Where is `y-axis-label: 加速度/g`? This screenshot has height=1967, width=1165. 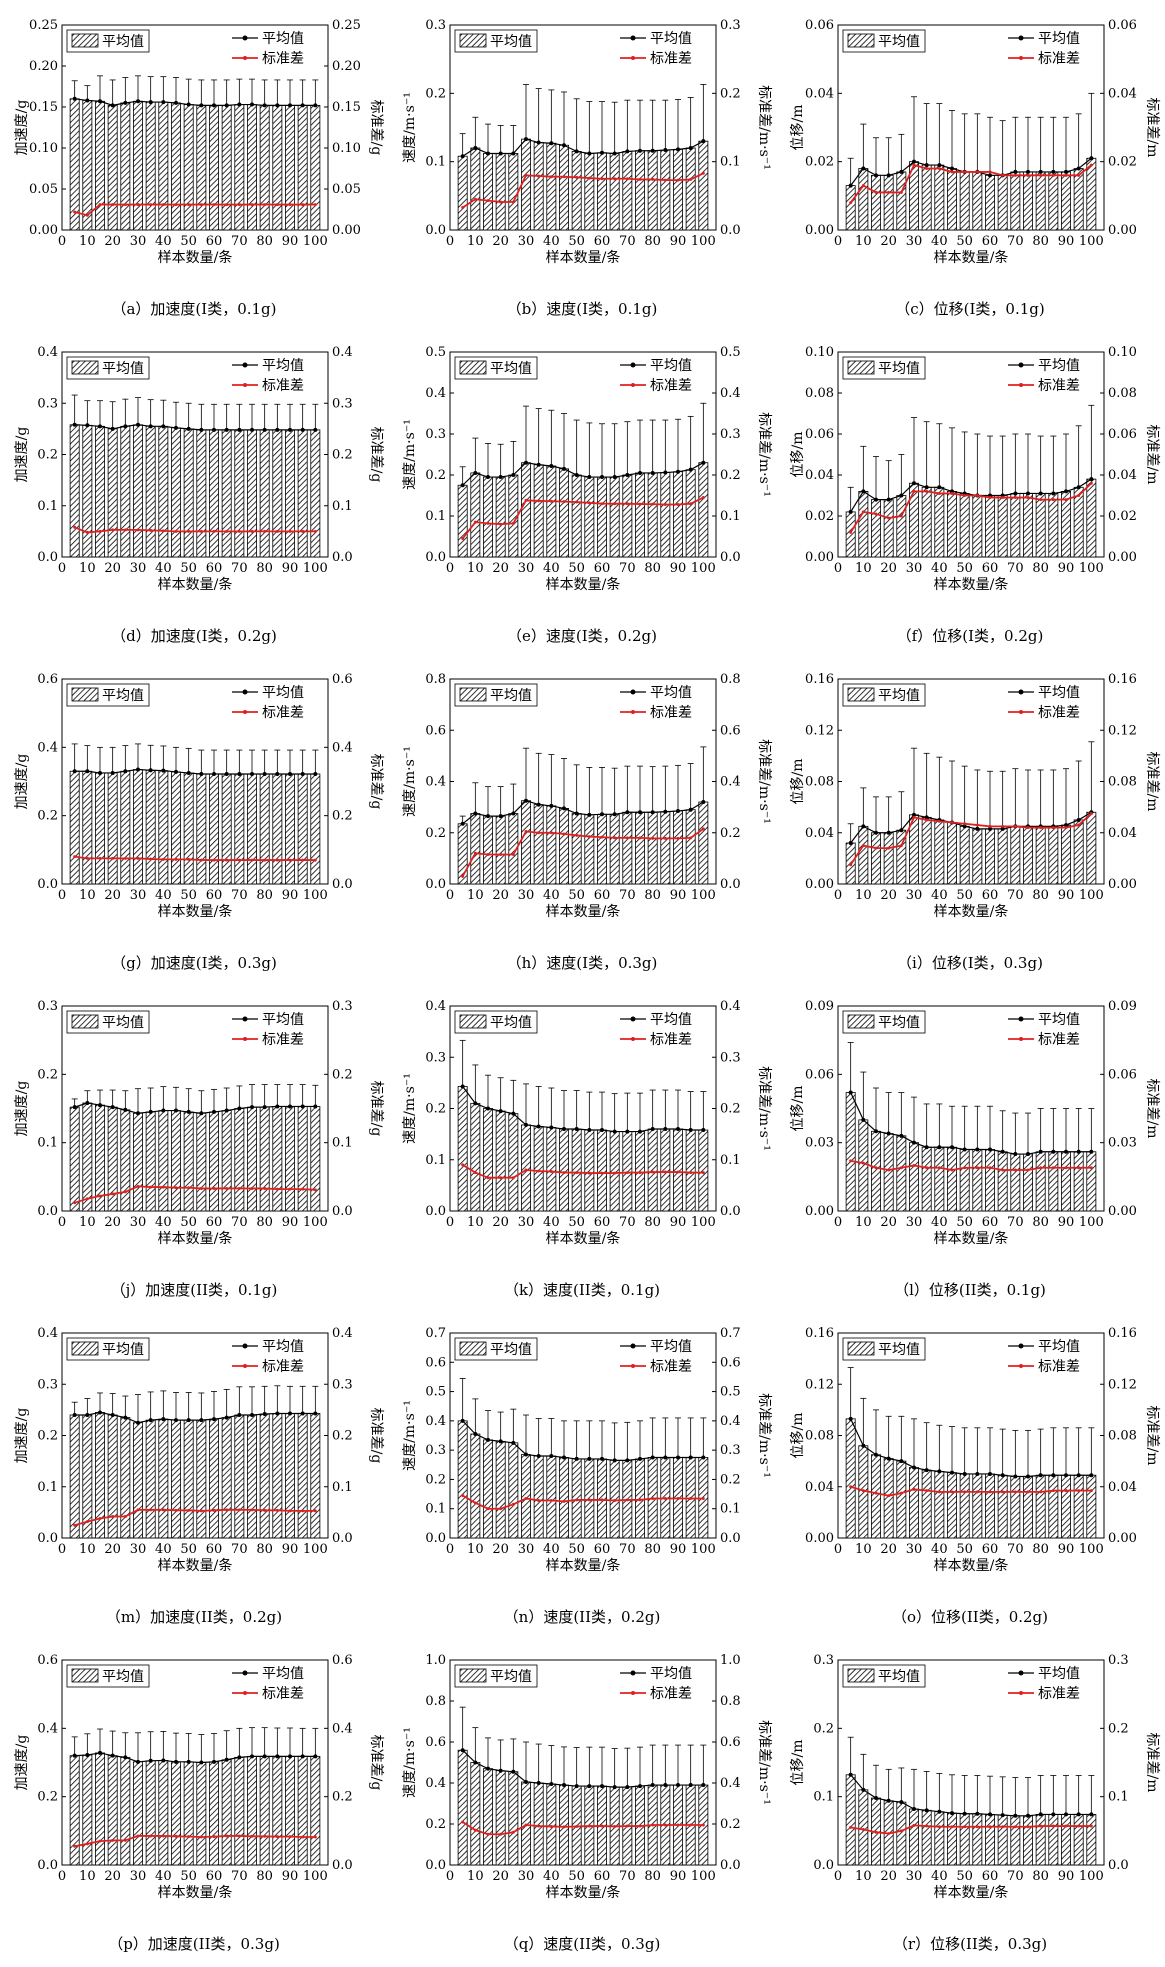
y-axis-label: 加速度/g is located at coordinates (22, 1763).